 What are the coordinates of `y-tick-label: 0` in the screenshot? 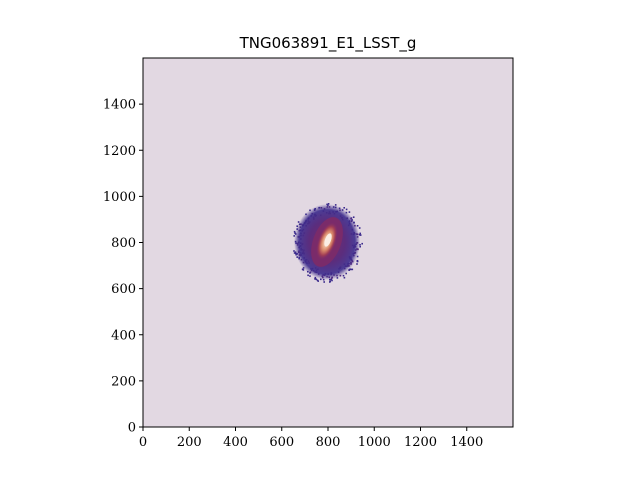 It's located at (132, 428).